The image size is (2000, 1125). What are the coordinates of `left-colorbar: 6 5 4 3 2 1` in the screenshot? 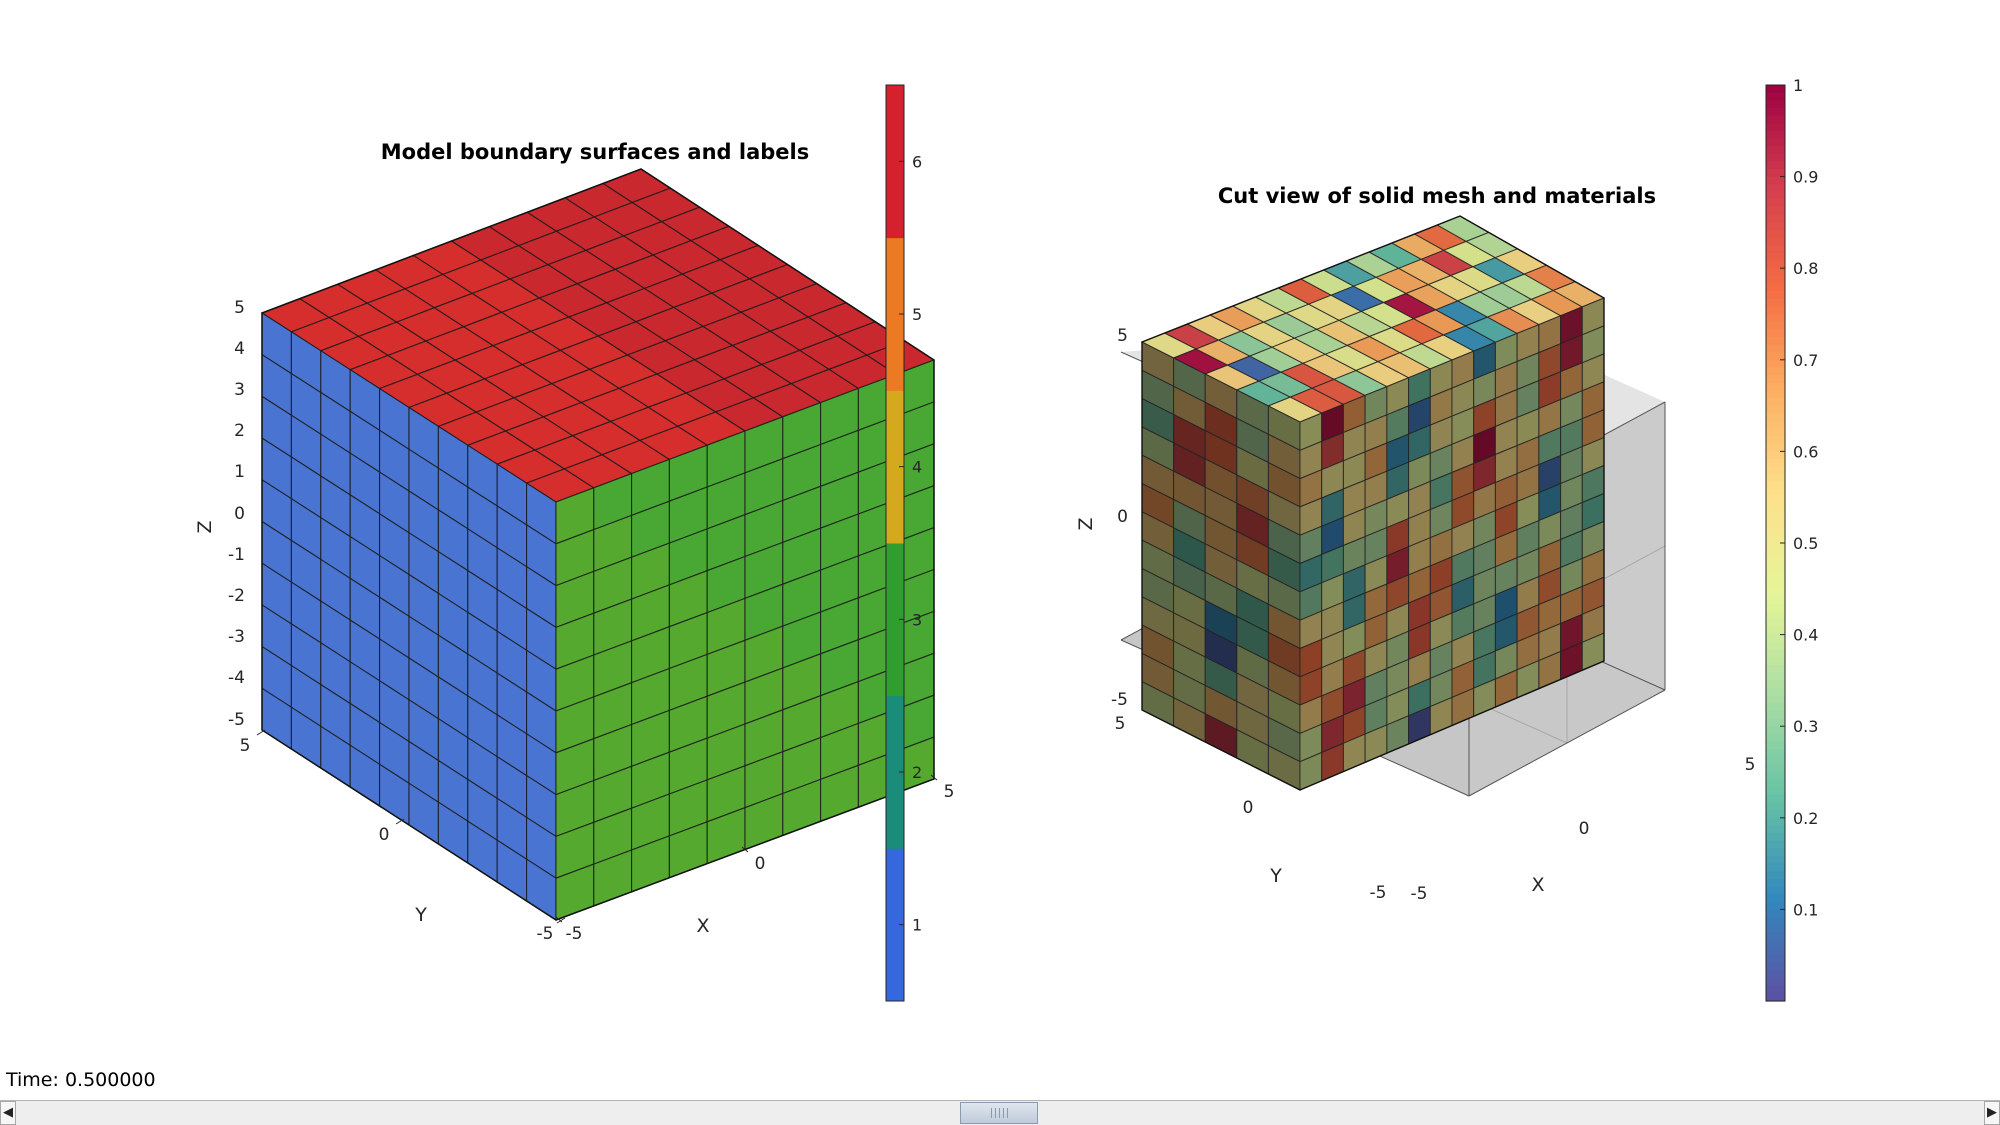 It's located at (903, 543).